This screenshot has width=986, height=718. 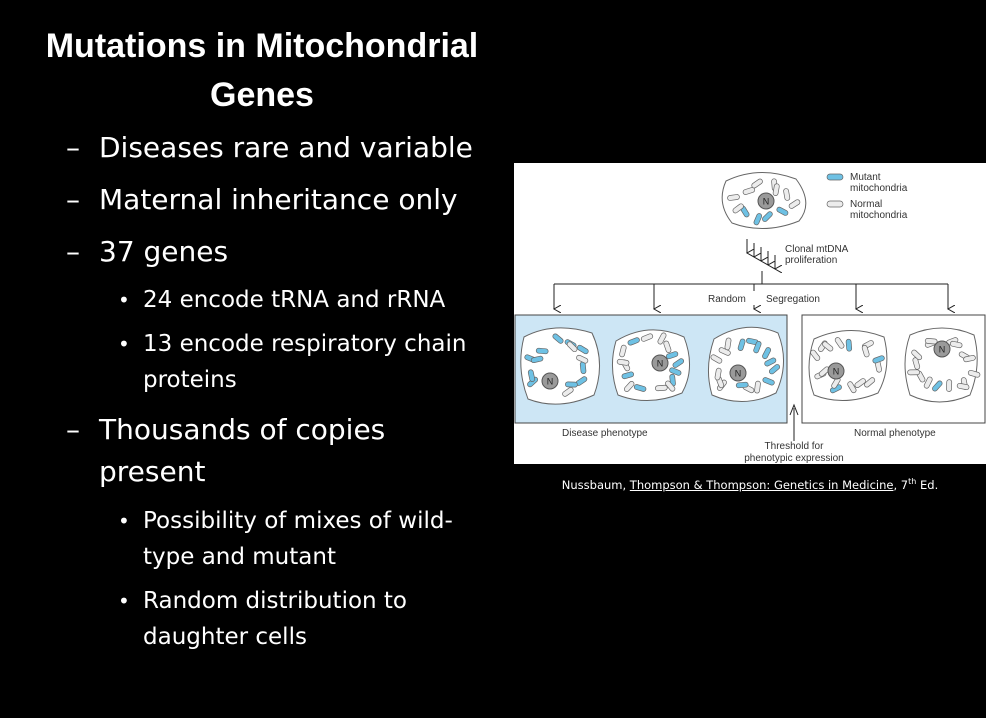 What do you see at coordinates (308, 619) in the screenshot?
I see `subbullet-random: • Random distribution to daughter cells` at bounding box center [308, 619].